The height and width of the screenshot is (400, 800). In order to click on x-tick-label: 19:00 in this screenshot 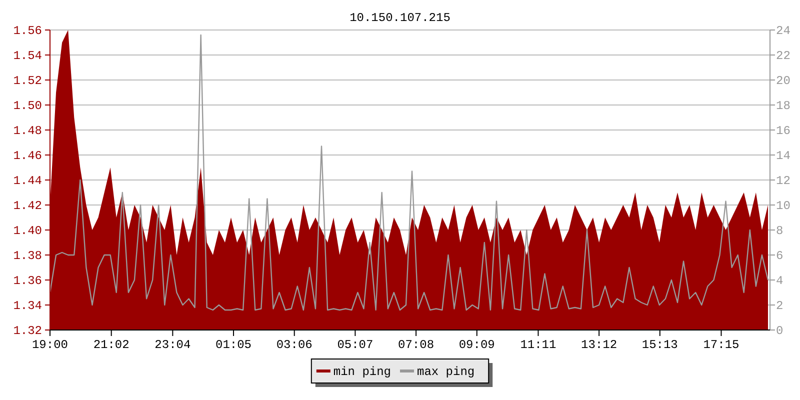, I will do `click(50, 345)`.